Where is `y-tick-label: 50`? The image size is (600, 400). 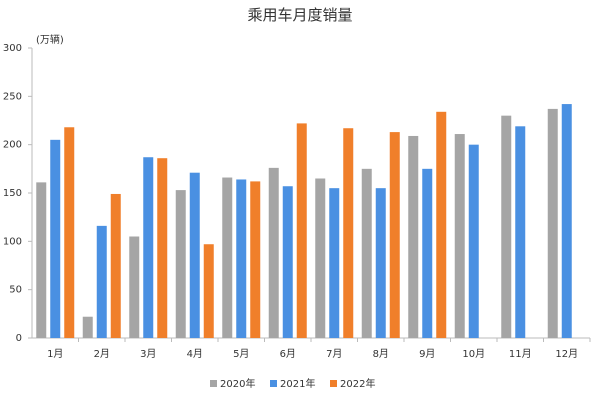
y-tick-label: 50 is located at coordinates (15, 290).